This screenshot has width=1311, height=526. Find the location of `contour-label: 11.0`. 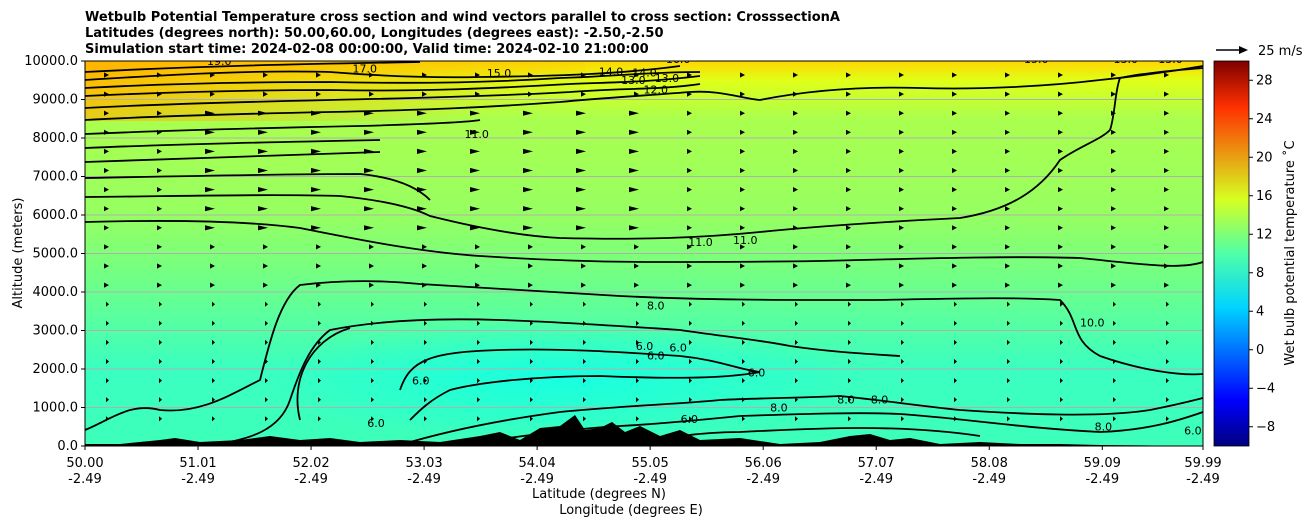

contour-label: 11.0 is located at coordinates (476, 134).